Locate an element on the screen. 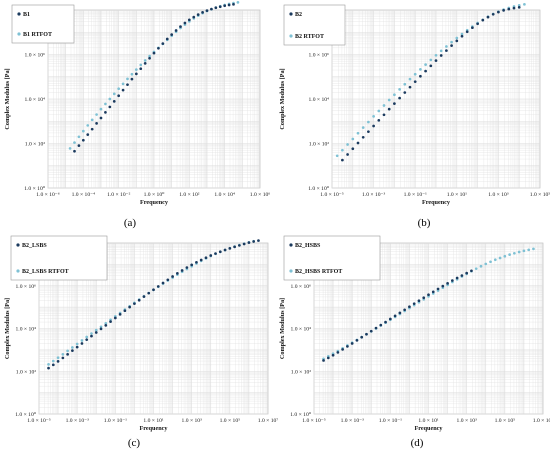  x-tick-label-a: 1.0 × 10⁴ is located at coordinates (224, 195).